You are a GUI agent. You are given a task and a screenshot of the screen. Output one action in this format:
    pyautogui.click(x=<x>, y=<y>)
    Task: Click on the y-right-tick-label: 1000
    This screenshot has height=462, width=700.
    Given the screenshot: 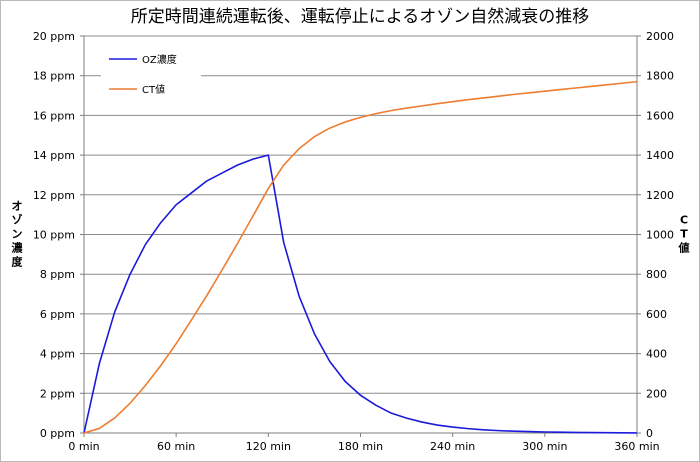 What is the action you would take?
    pyautogui.click(x=660, y=235)
    